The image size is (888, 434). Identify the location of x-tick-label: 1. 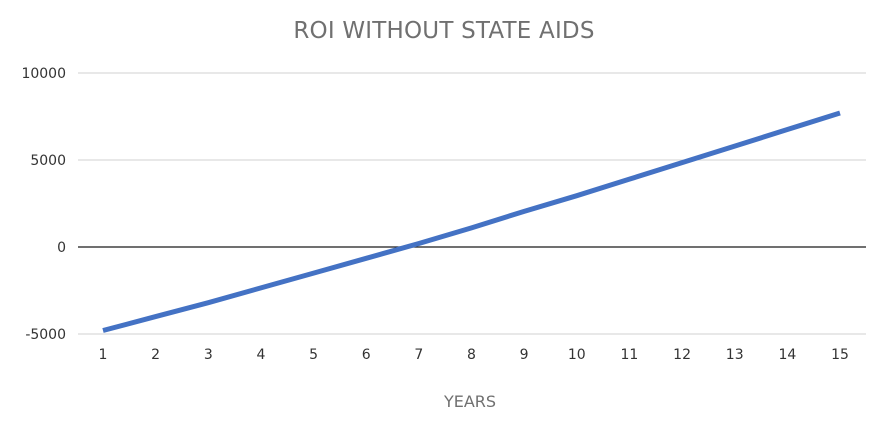
(103, 355).